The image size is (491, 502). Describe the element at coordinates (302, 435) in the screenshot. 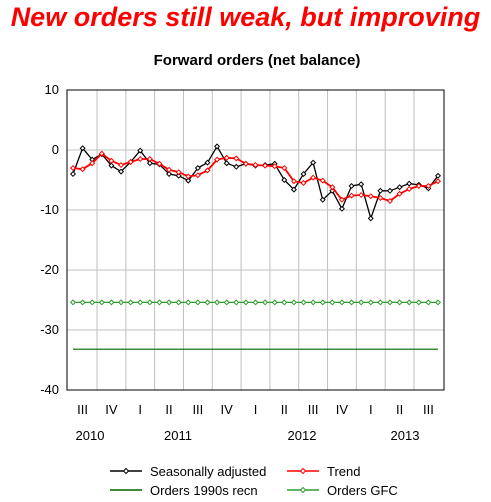

I see `year-label: 2012` at that location.